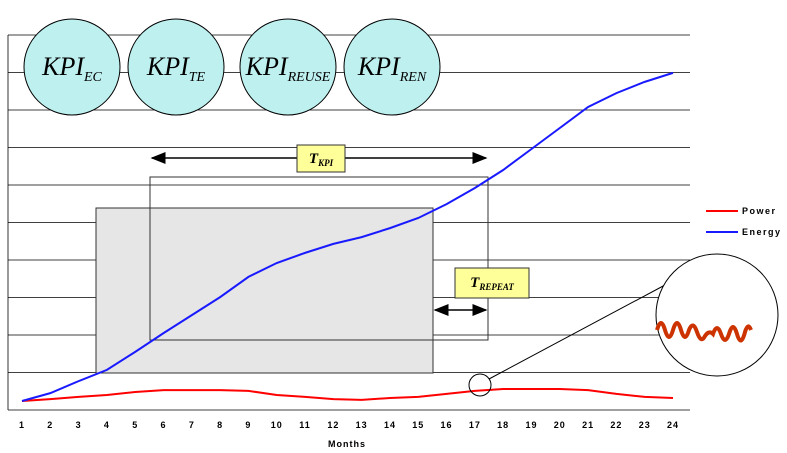  What do you see at coordinates (496, 287) in the screenshot?
I see `period-sub: REPEAT` at bounding box center [496, 287].